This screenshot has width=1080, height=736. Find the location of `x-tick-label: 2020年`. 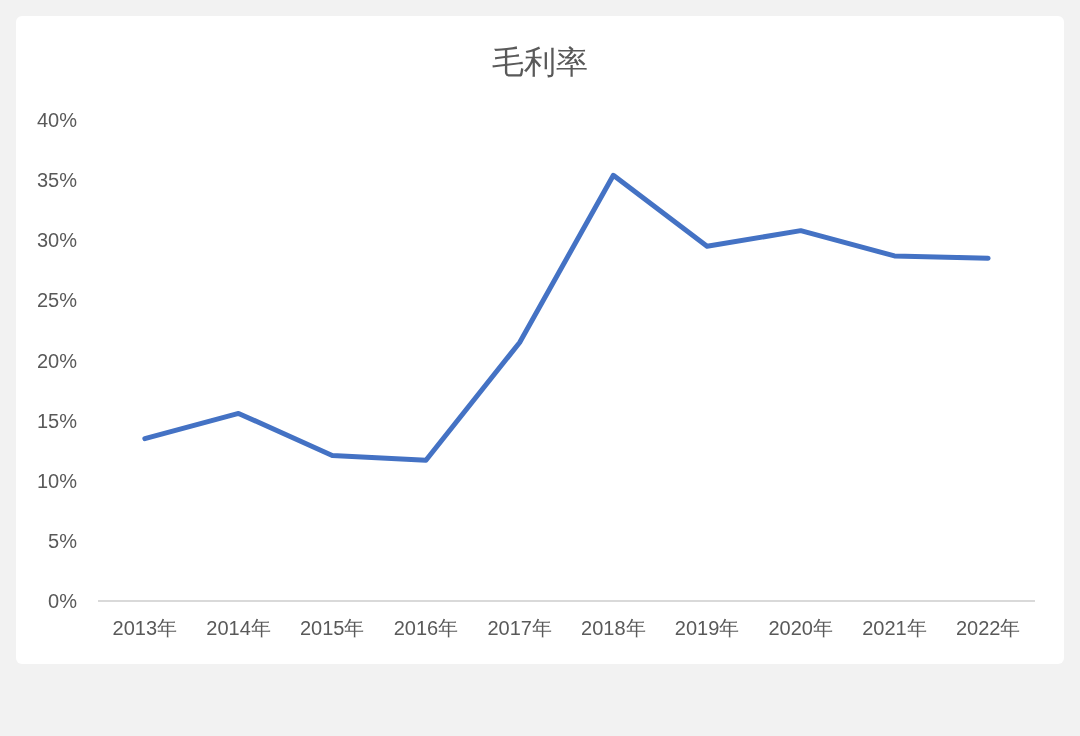

x-tick-label: 2020年 is located at coordinates (800, 628).